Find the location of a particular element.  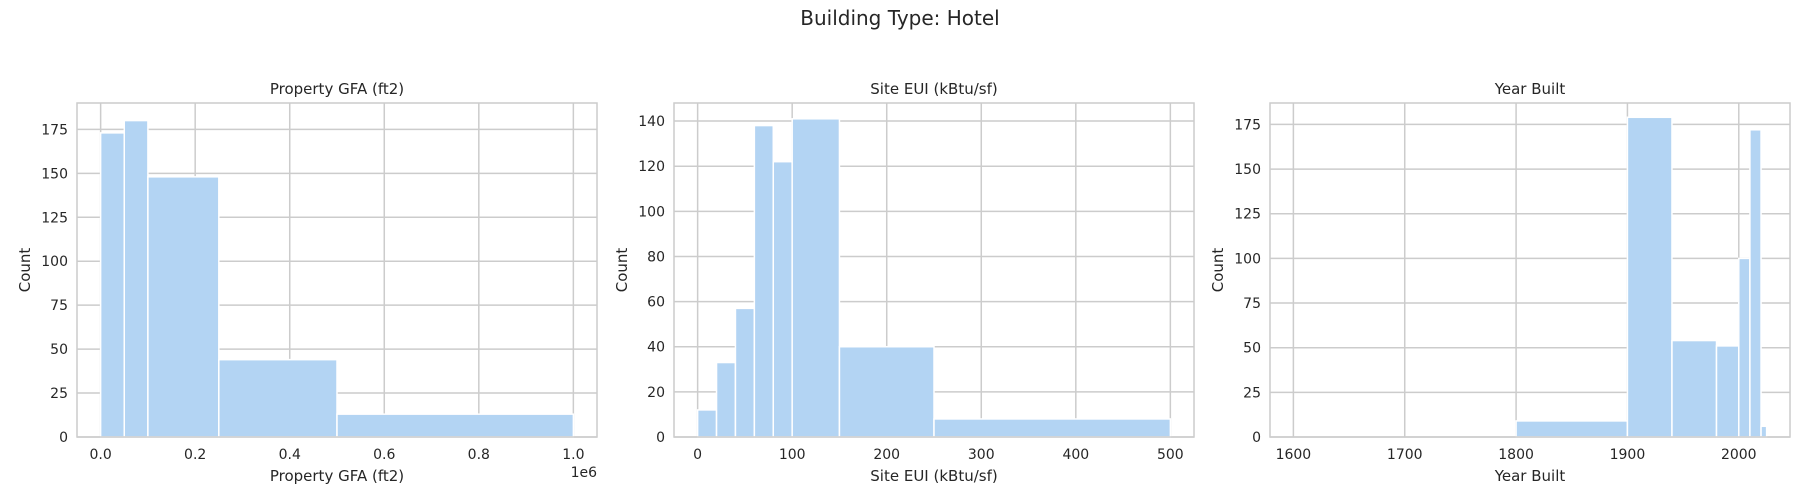

y-tick-label: 40 is located at coordinates (656, 348).